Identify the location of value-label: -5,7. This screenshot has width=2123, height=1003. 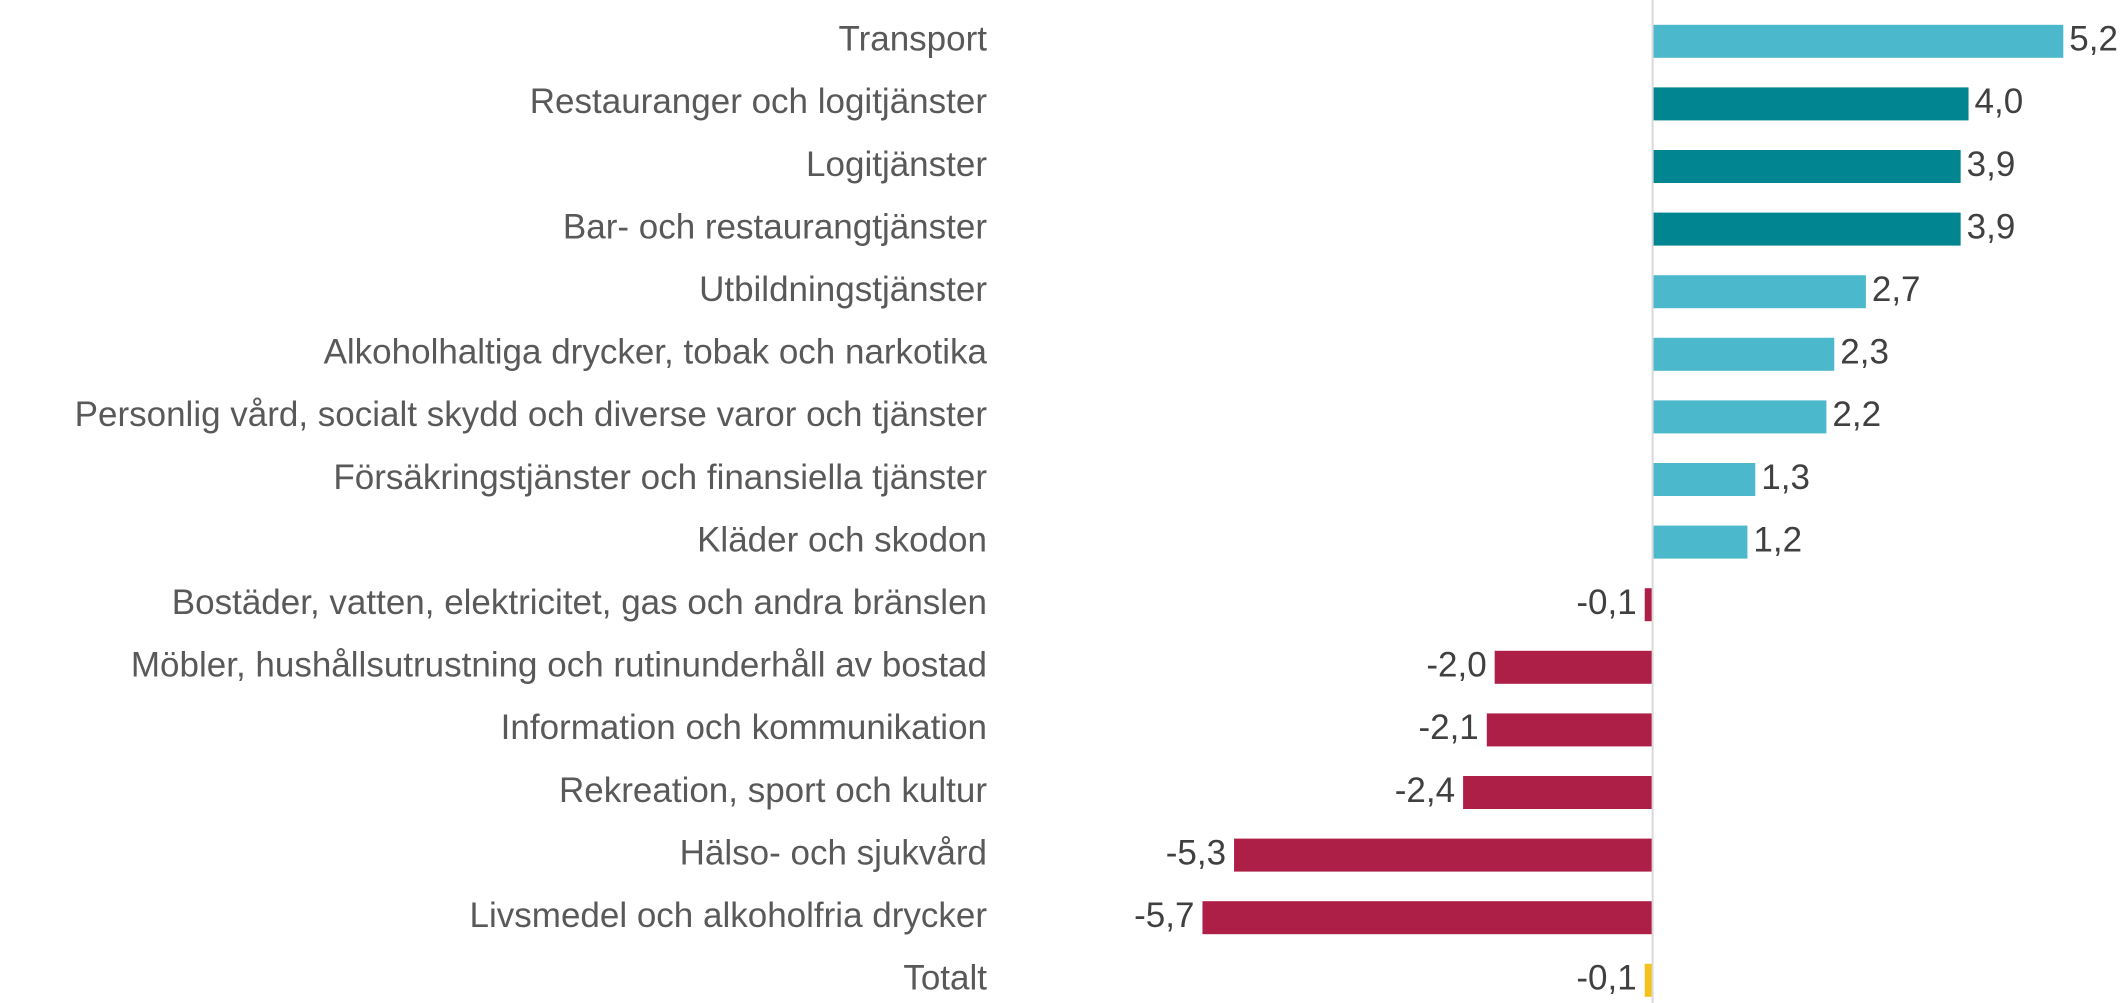
(1164, 915).